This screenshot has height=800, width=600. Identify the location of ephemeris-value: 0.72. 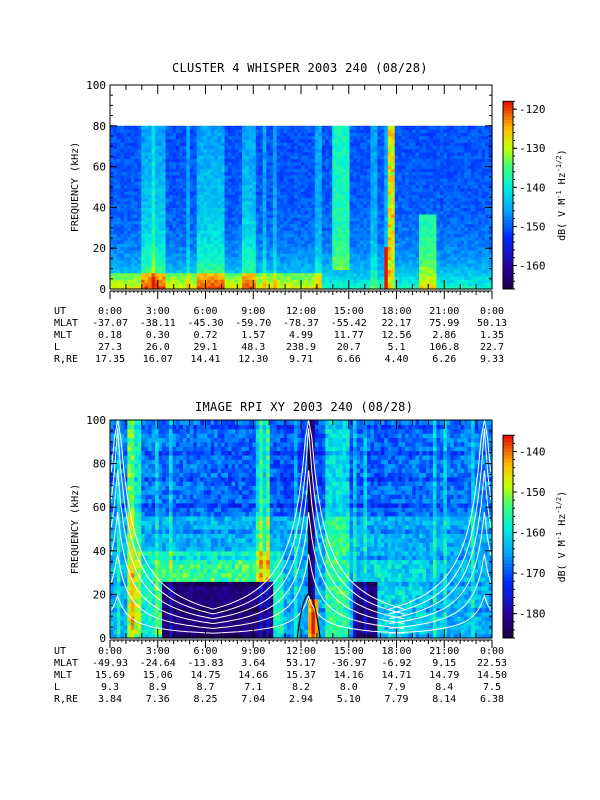
(205, 335).